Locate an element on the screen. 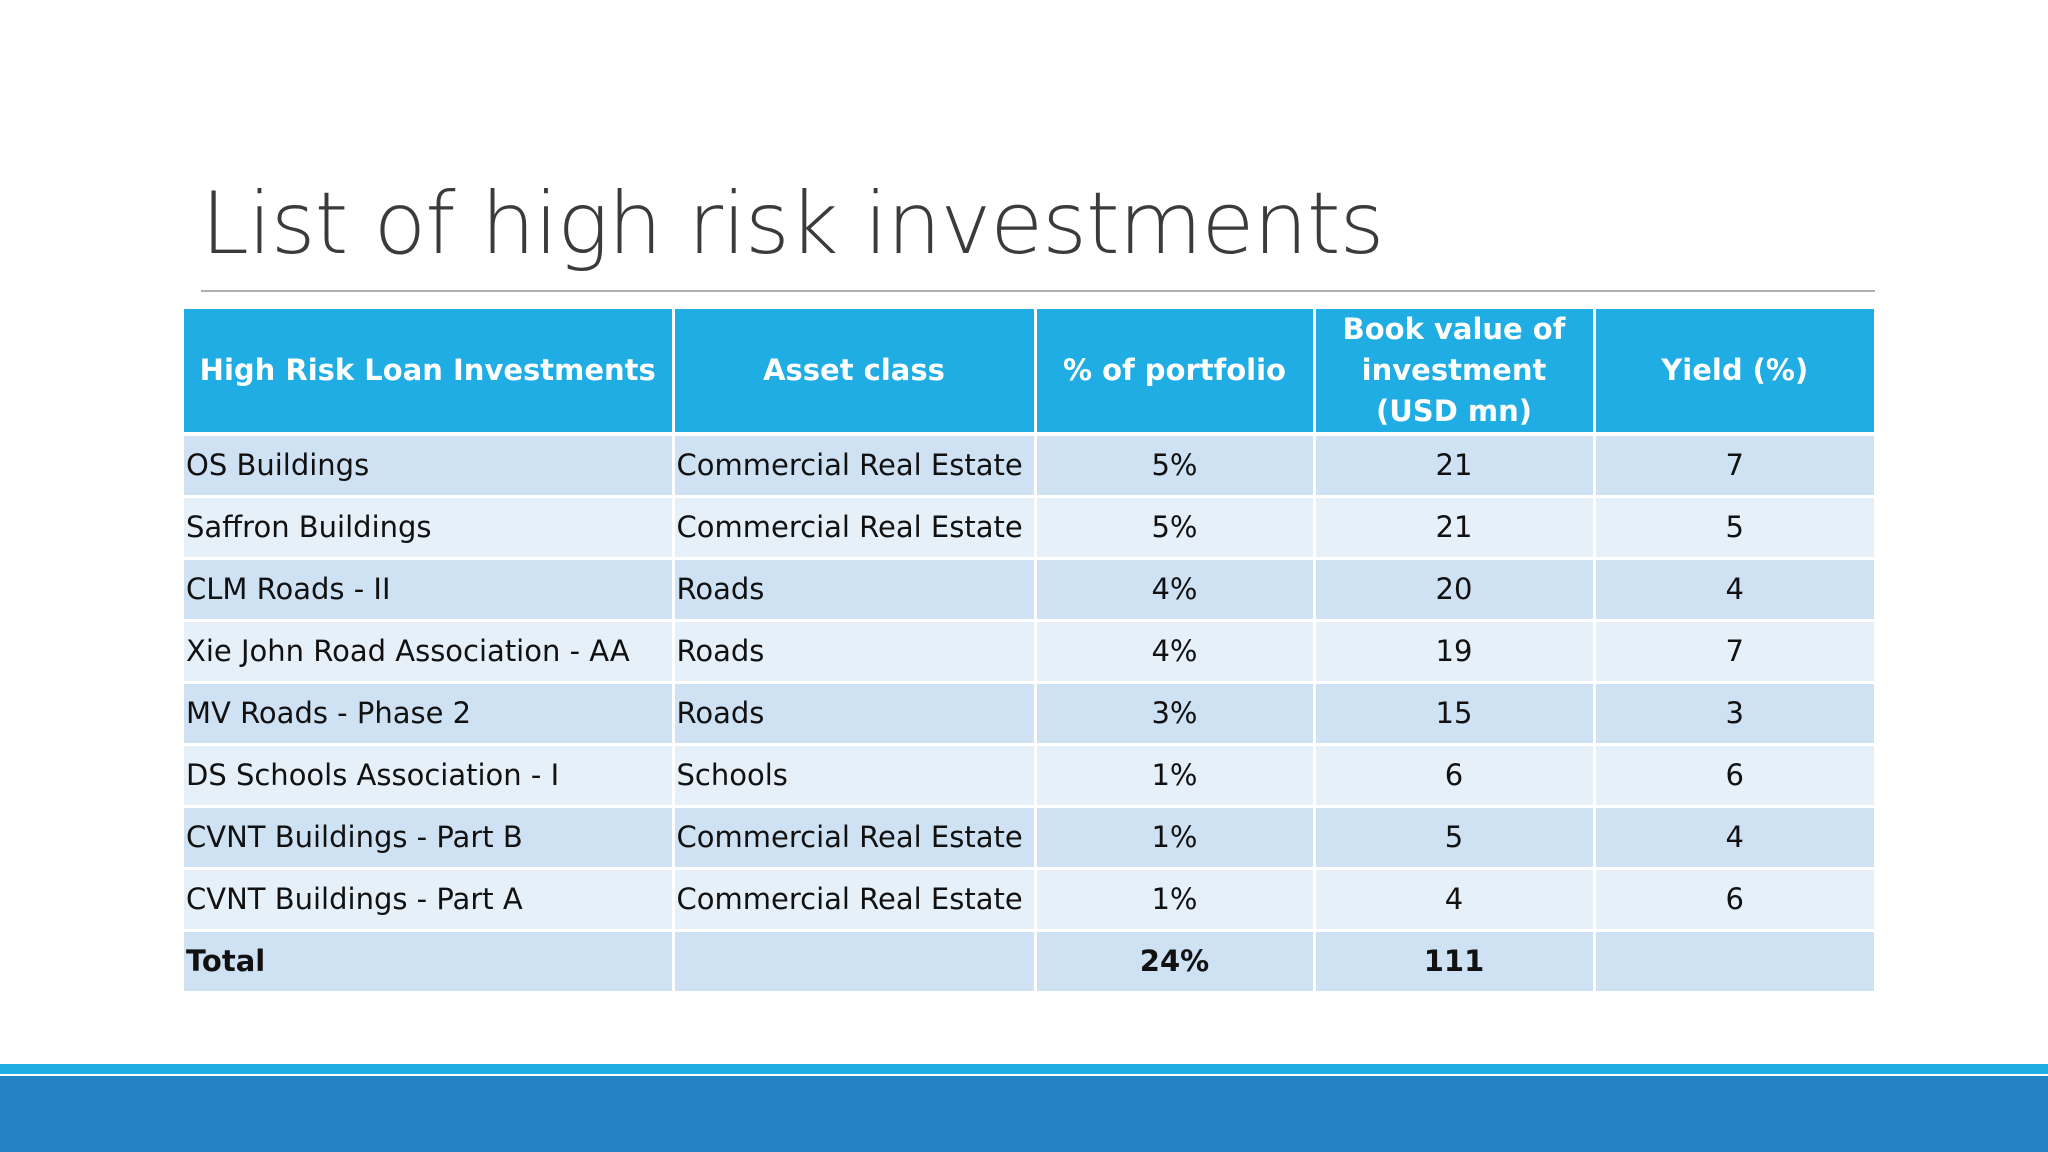 This screenshot has height=1152, width=2048. cell-investment: Xie John Road Association - AA is located at coordinates (429, 652).